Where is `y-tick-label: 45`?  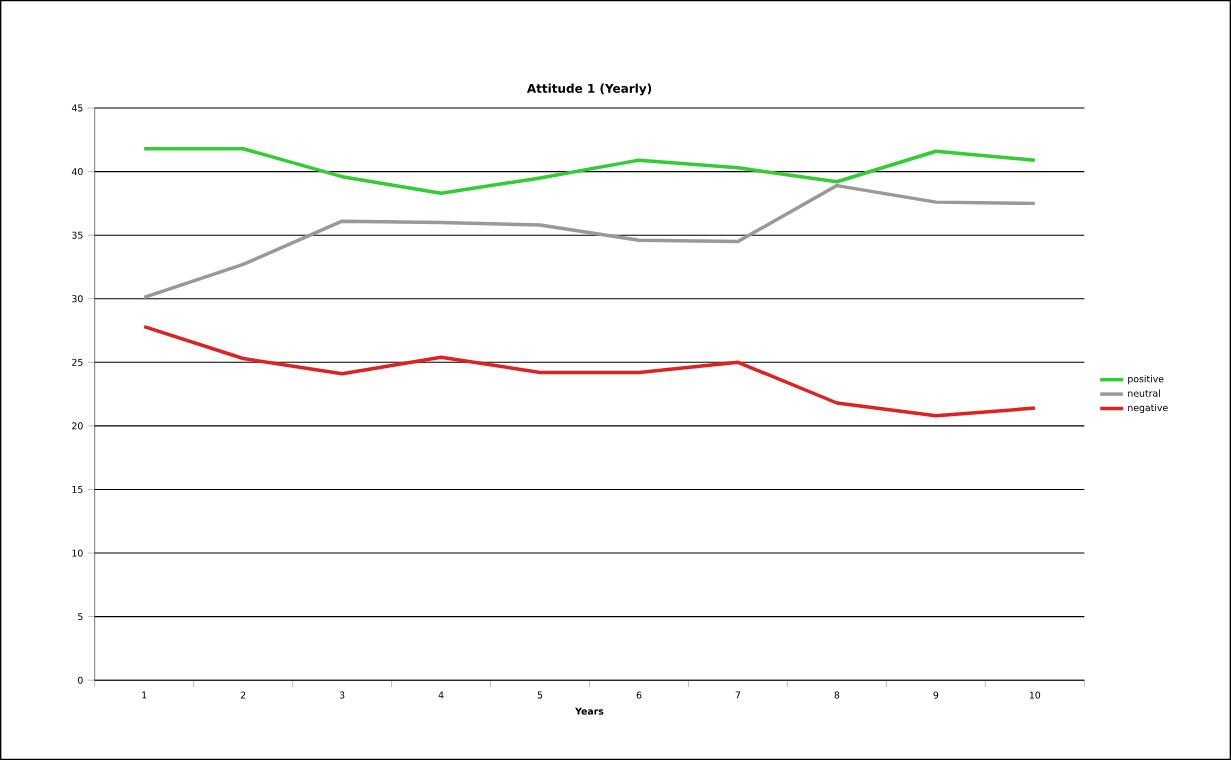 y-tick-label: 45 is located at coordinates (77, 108).